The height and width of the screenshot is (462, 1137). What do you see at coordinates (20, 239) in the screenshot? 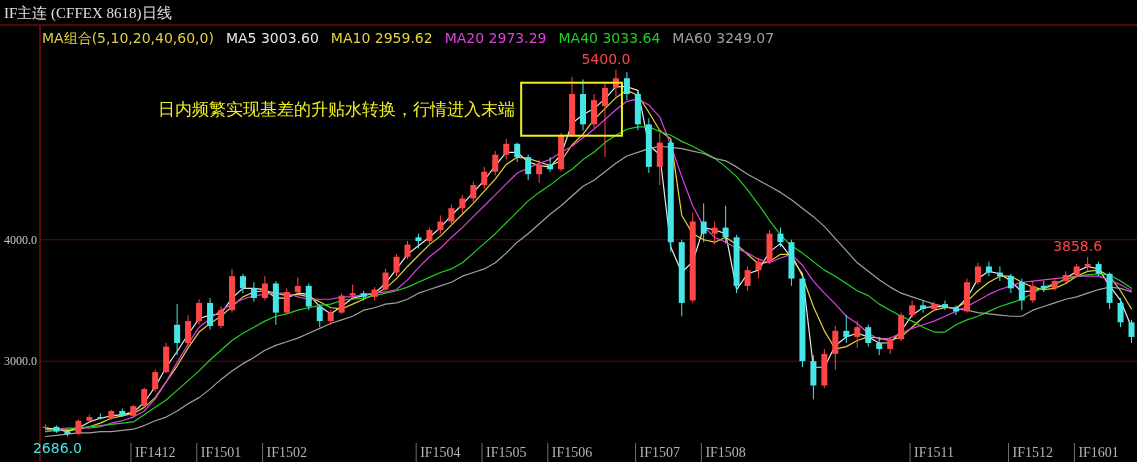
I see `y-tick-label: 4000.0` at bounding box center [20, 239].